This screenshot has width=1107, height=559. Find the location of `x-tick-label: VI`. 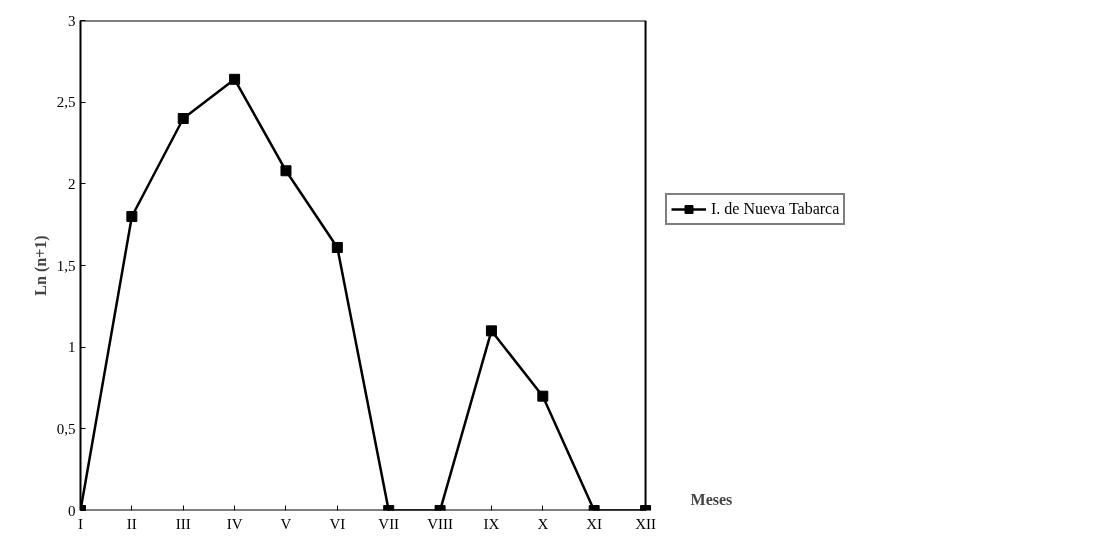

x-tick-label: VI is located at coordinates (337, 523).